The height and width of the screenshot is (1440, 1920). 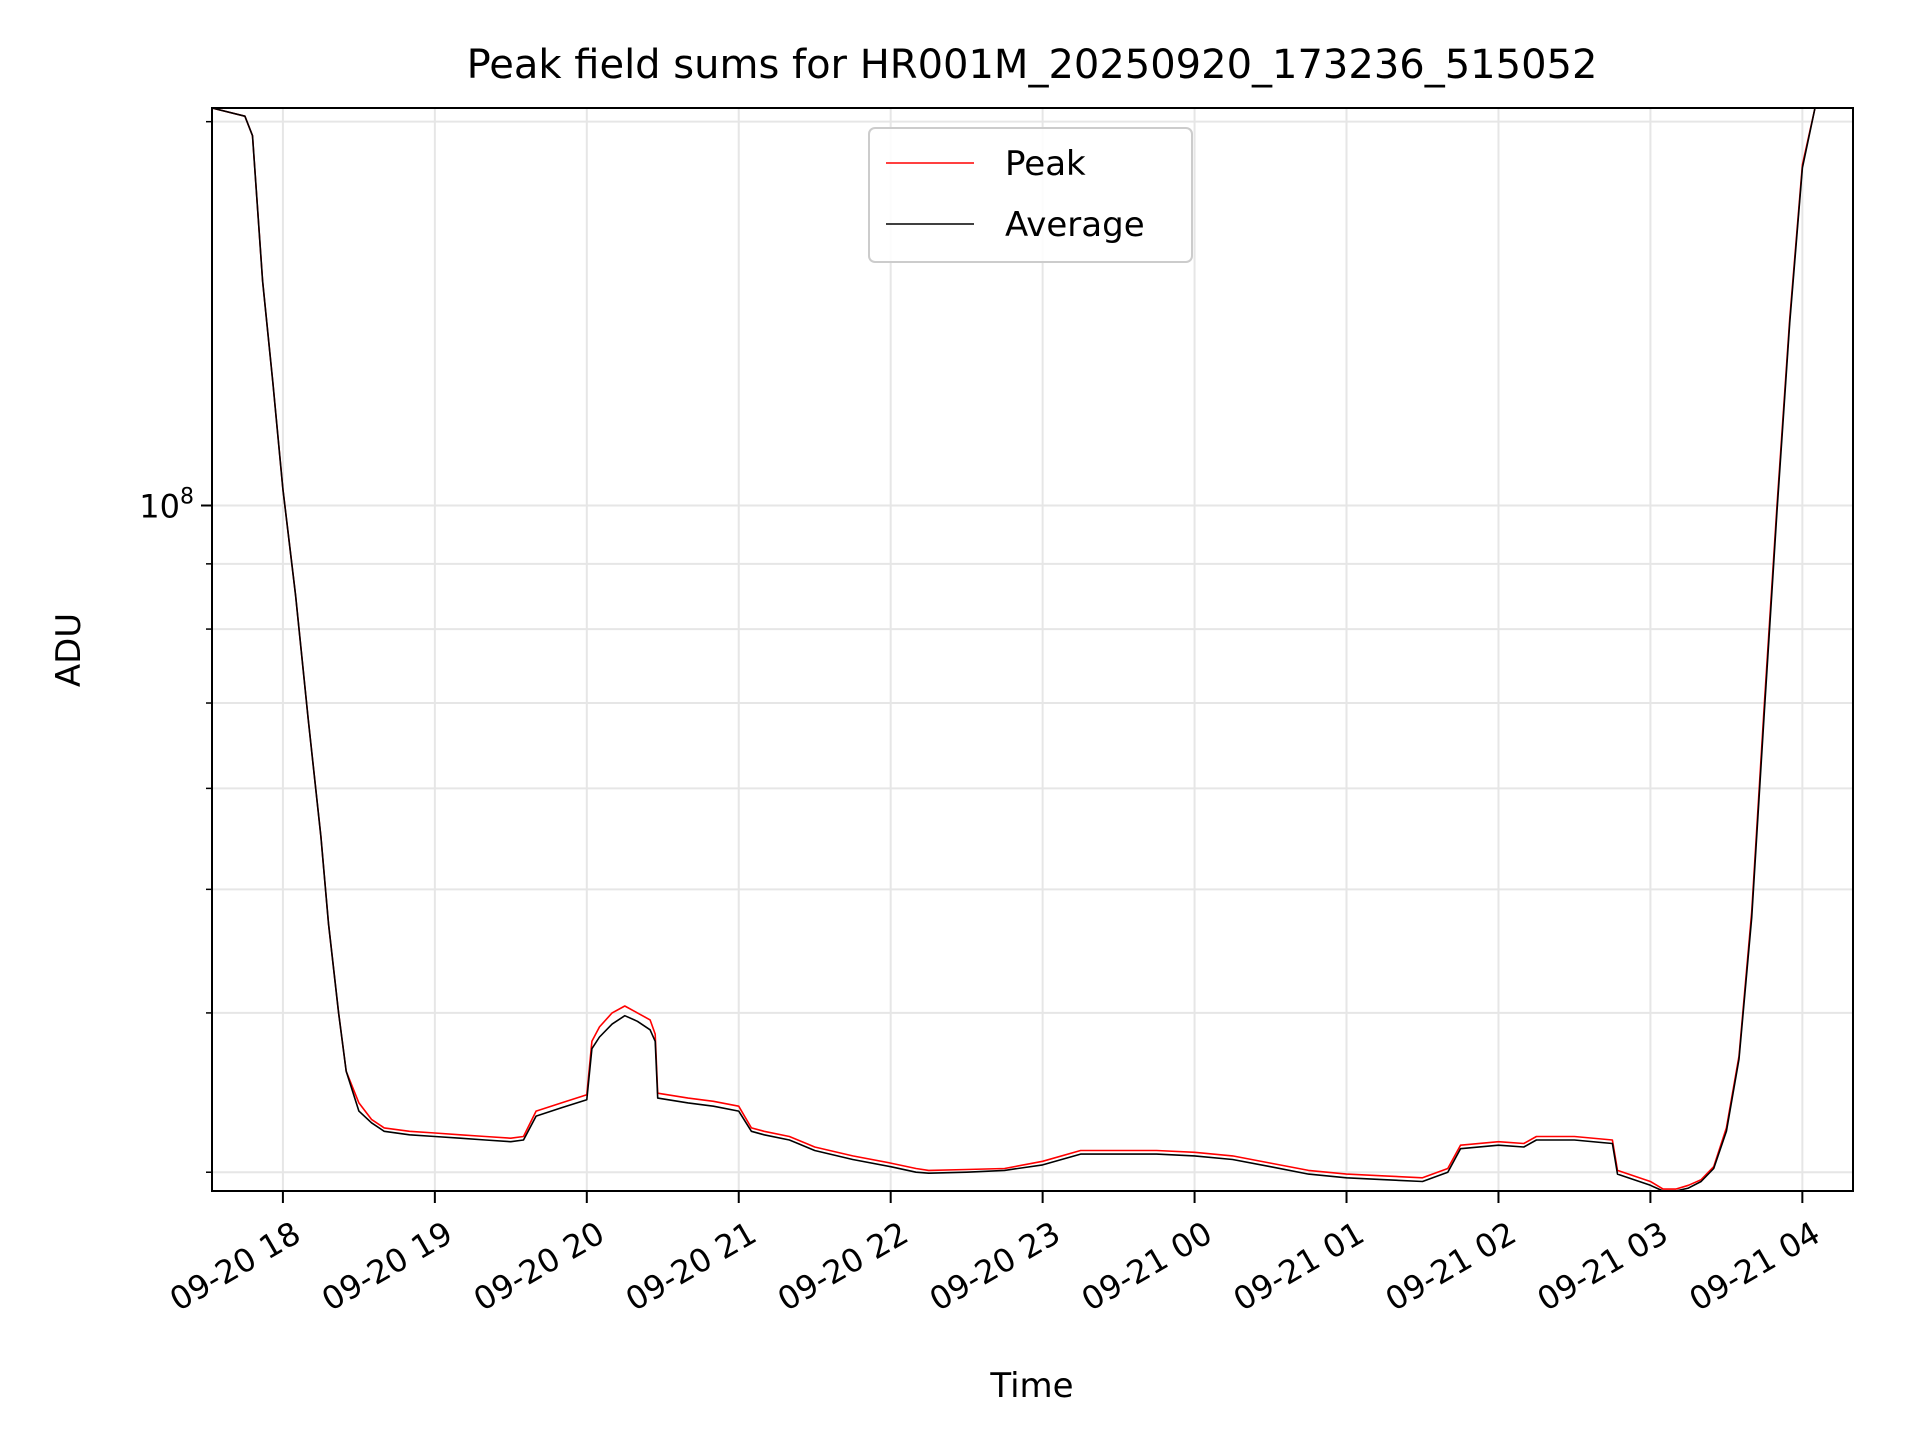 I want to click on legend-average-label: Average, so click(x=1075, y=225).